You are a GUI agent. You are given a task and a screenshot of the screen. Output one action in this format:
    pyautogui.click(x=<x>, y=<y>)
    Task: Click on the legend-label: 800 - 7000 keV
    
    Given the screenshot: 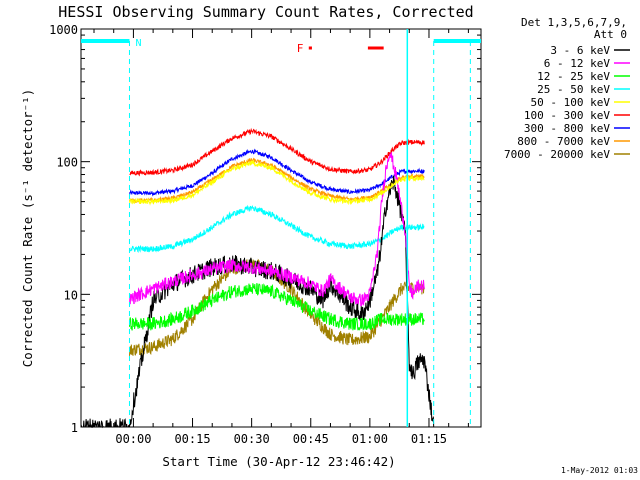 What is the action you would take?
    pyautogui.click(x=563, y=141)
    